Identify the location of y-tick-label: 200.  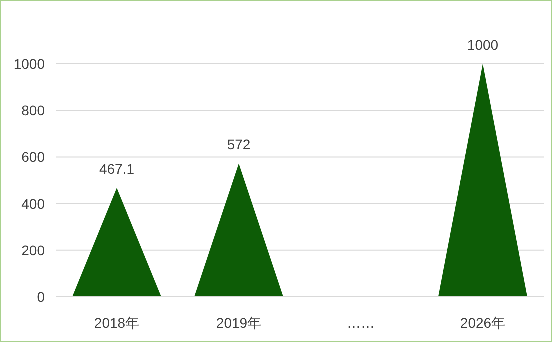
(34, 250).